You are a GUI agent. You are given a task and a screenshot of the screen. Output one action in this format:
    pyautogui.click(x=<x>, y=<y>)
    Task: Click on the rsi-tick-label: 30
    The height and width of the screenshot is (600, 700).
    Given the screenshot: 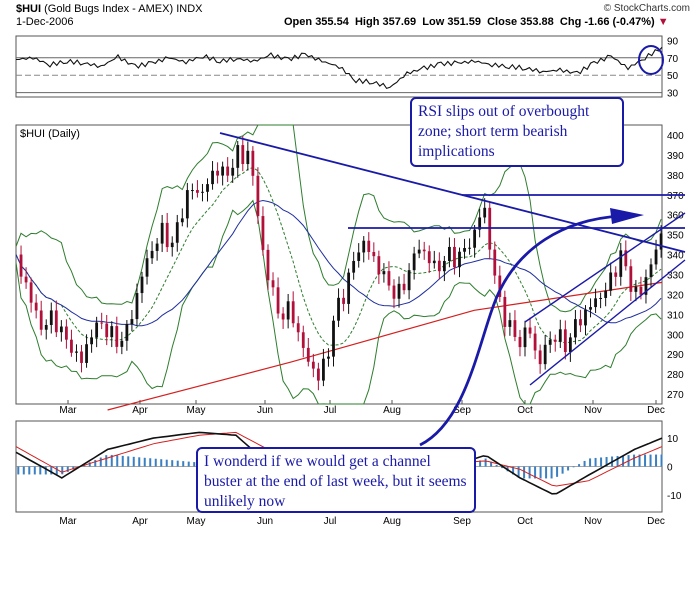 What is the action you would take?
    pyautogui.click(x=673, y=94)
    